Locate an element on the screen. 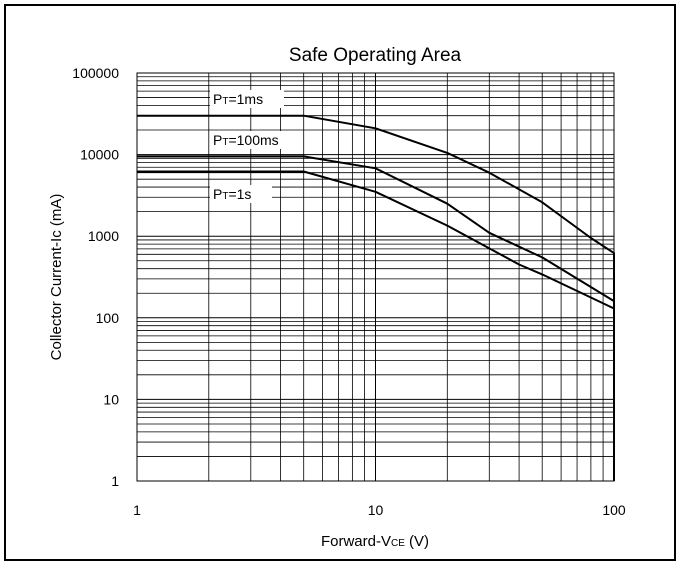 This screenshot has width=682, height=567. y-tick-labels: 1 10 100 1000 10000 100000 is located at coordinates (95, 277).